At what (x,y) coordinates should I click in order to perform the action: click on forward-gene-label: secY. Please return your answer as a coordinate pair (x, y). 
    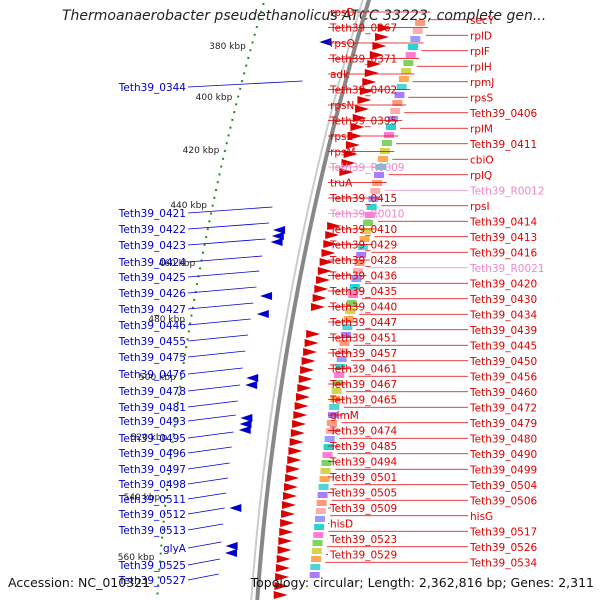
    Looking at the image, I should click on (482, 21).